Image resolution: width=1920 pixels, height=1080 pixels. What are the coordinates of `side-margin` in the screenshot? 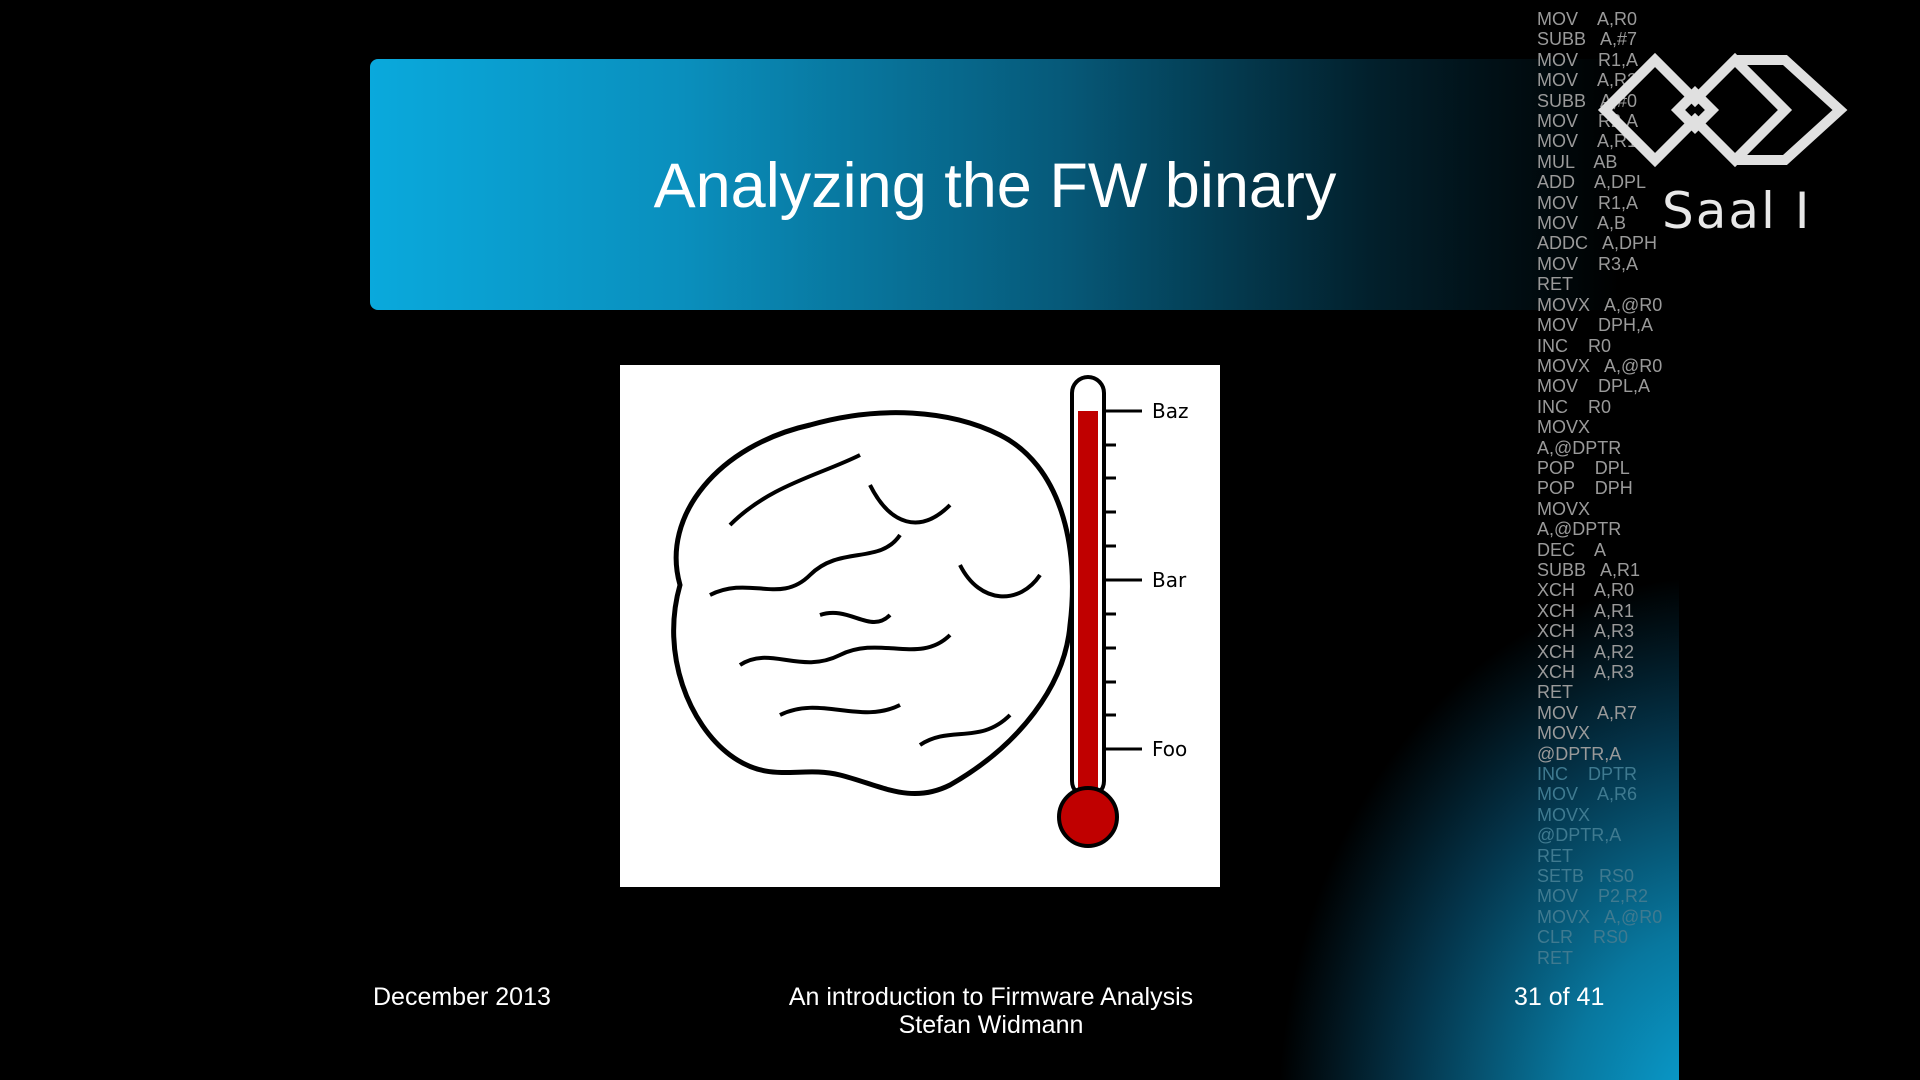 It's located at (1799, 540).